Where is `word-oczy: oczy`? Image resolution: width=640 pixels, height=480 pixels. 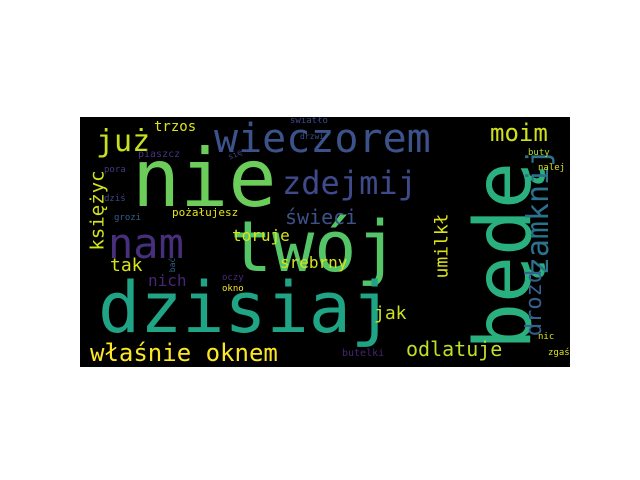 word-oczy: oczy is located at coordinates (233, 278).